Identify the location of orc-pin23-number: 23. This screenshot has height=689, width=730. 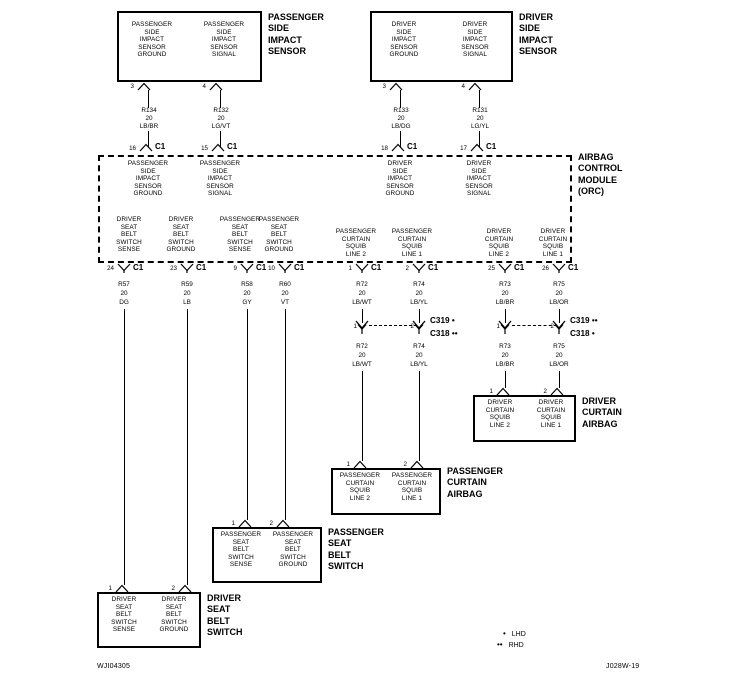
(173, 268).